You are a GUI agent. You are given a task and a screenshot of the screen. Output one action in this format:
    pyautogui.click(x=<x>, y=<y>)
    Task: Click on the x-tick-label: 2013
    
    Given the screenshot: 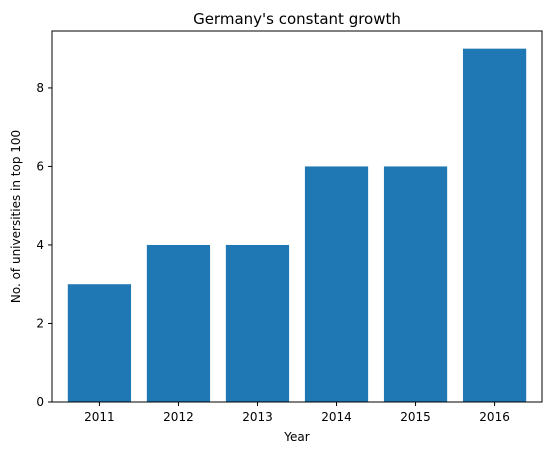 What is the action you would take?
    pyautogui.click(x=257, y=417)
    